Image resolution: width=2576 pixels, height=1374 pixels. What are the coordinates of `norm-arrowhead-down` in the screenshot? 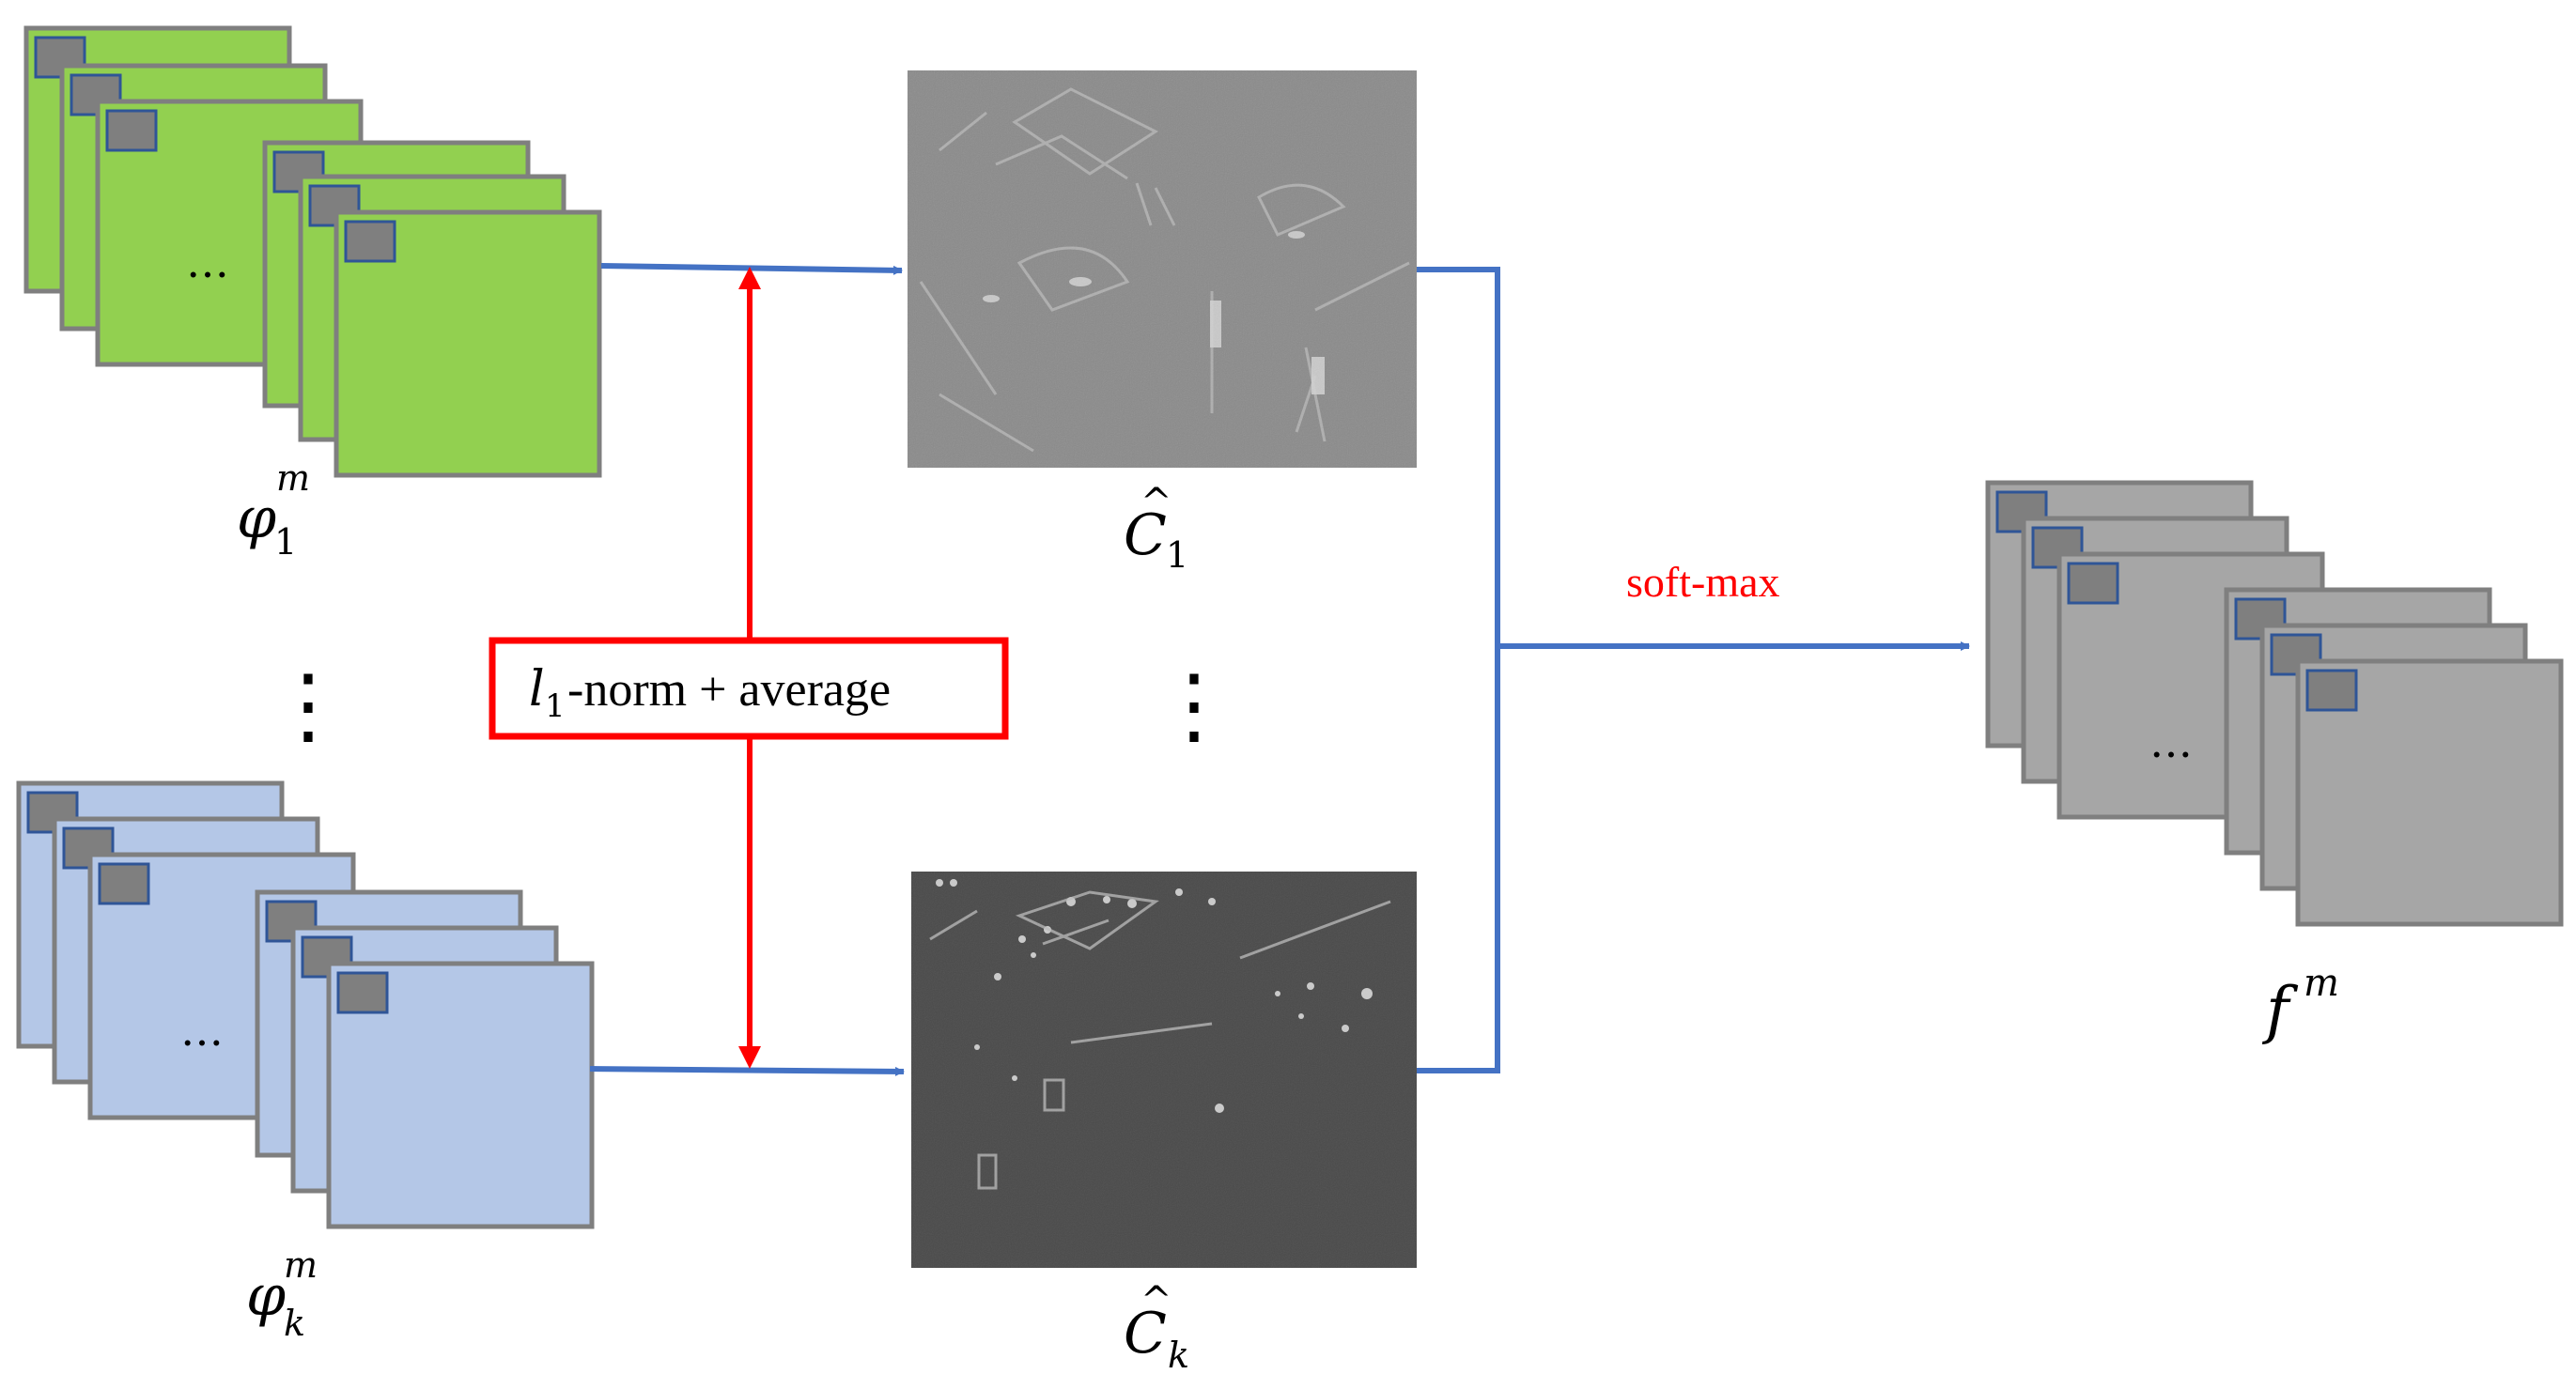 It's located at (749, 1057).